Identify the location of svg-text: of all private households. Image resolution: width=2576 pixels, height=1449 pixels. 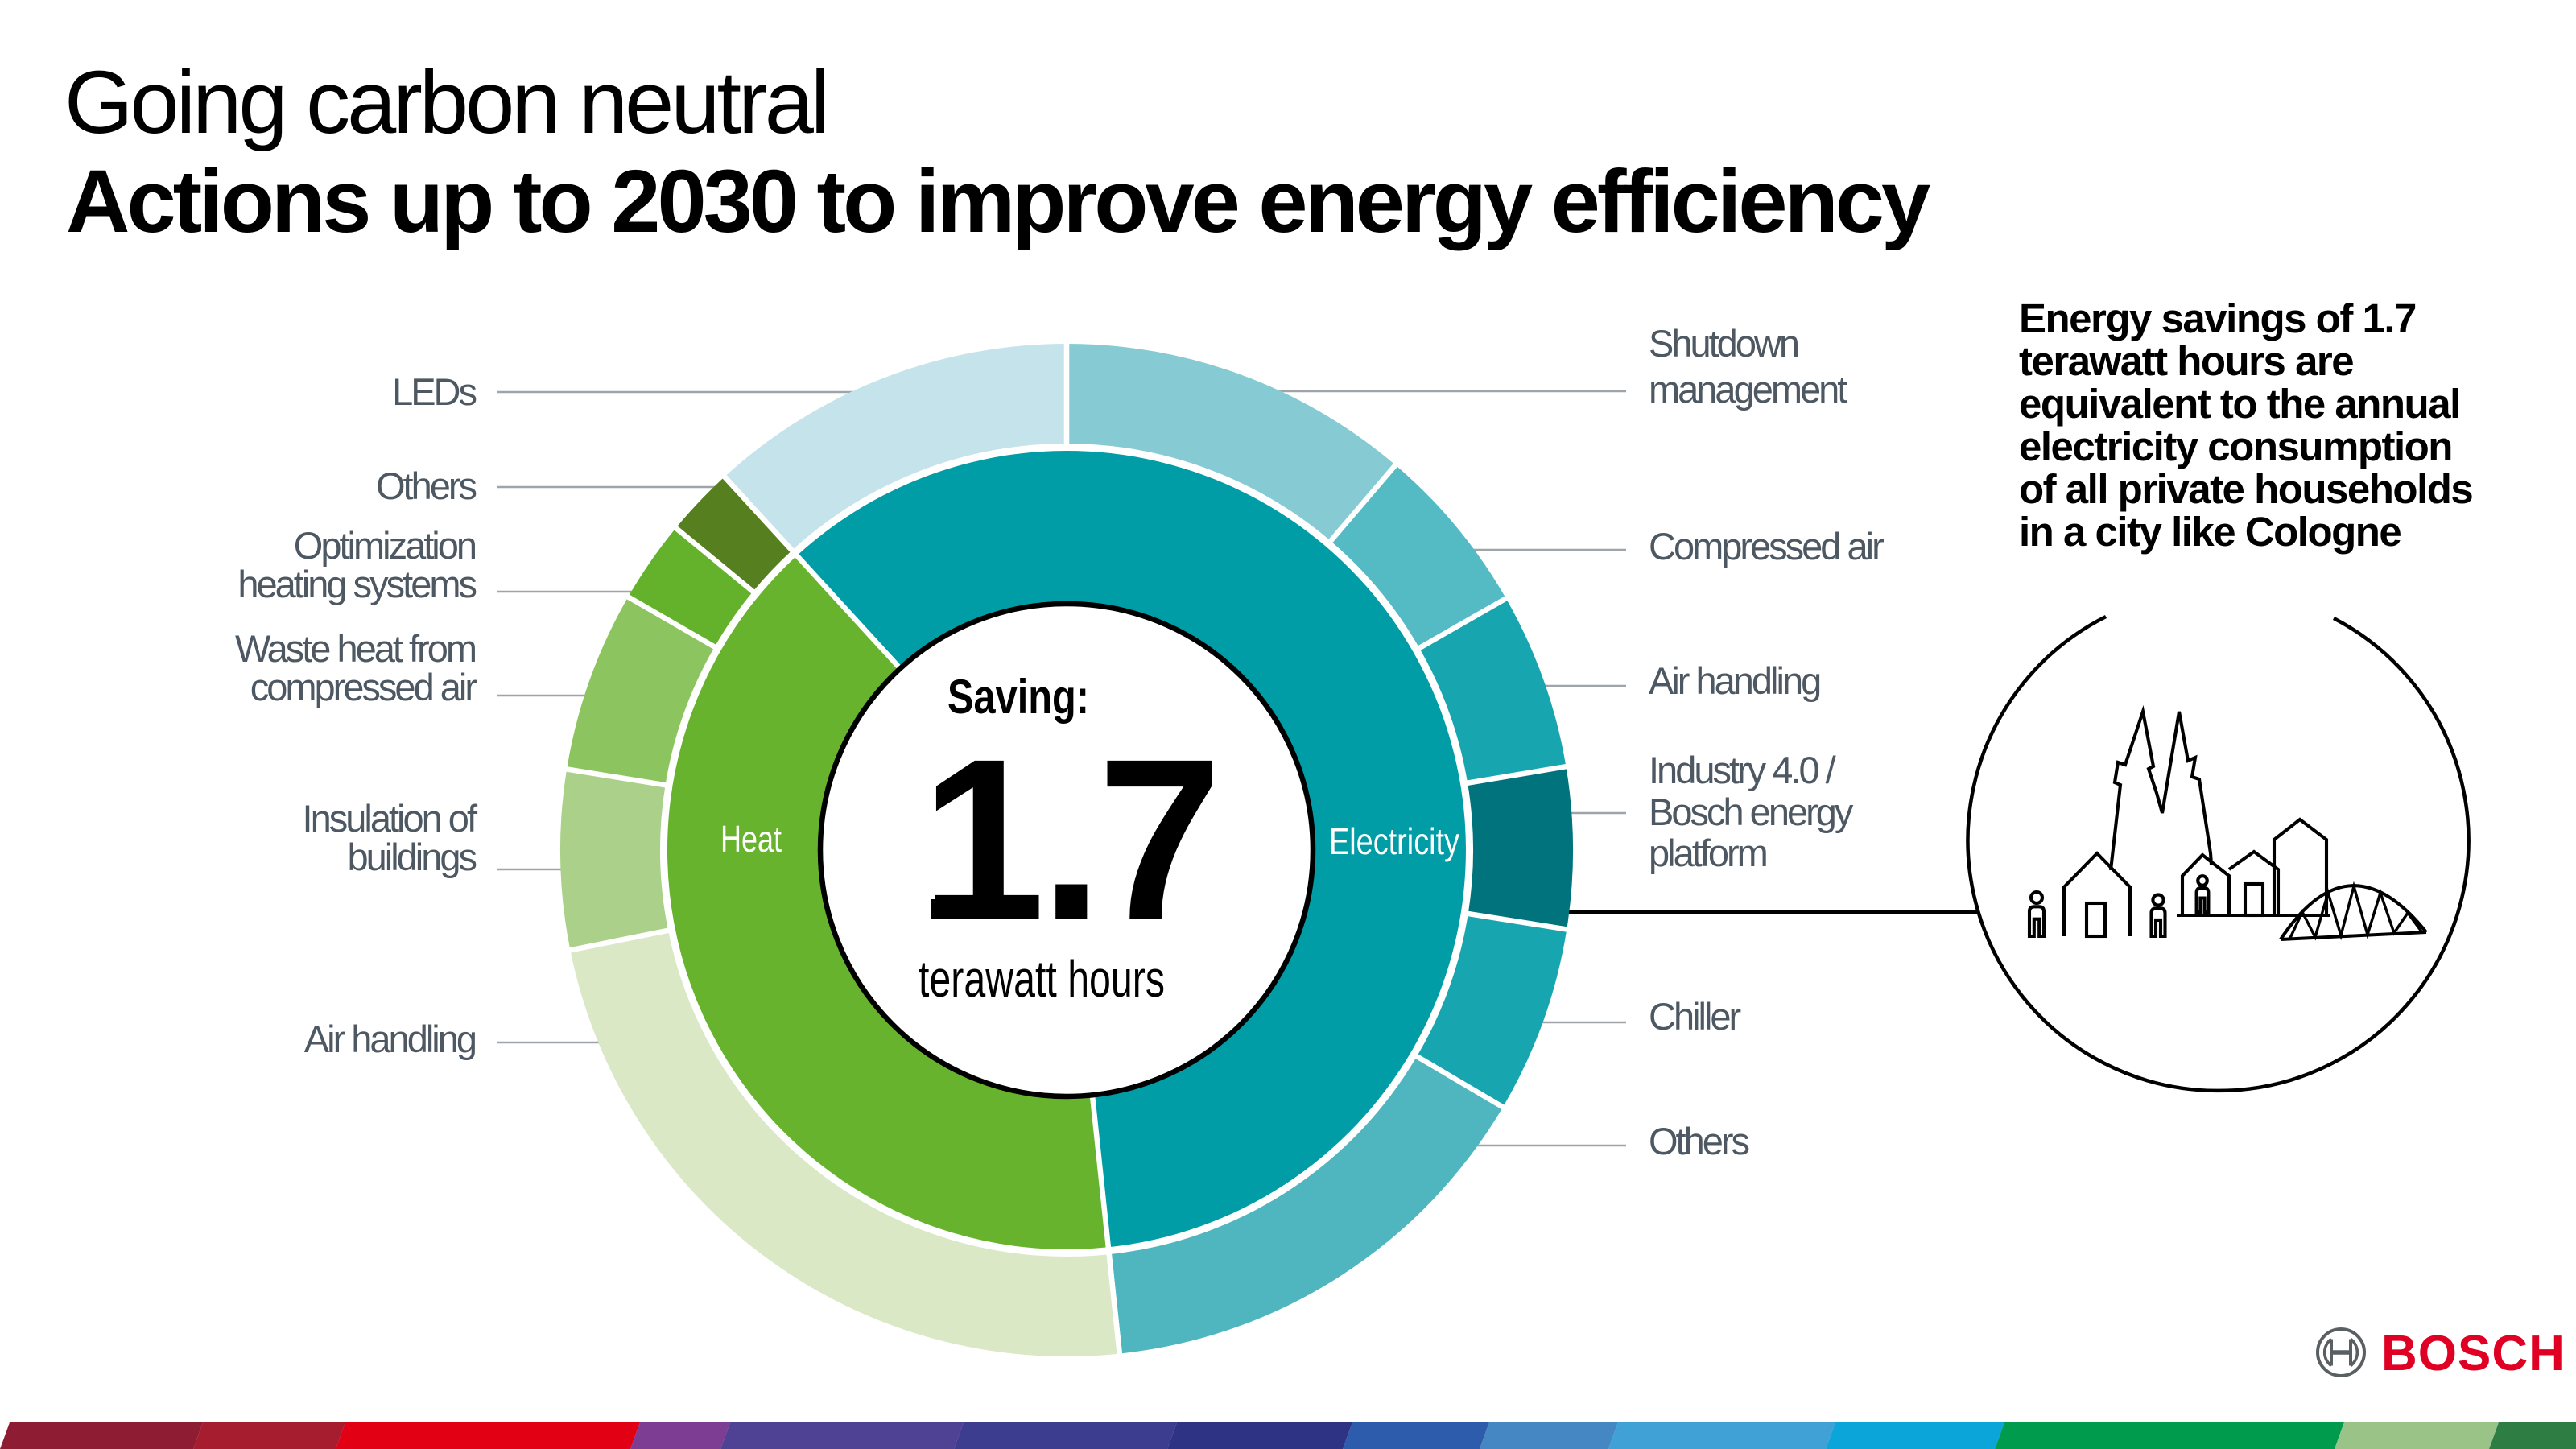
(2245, 489).